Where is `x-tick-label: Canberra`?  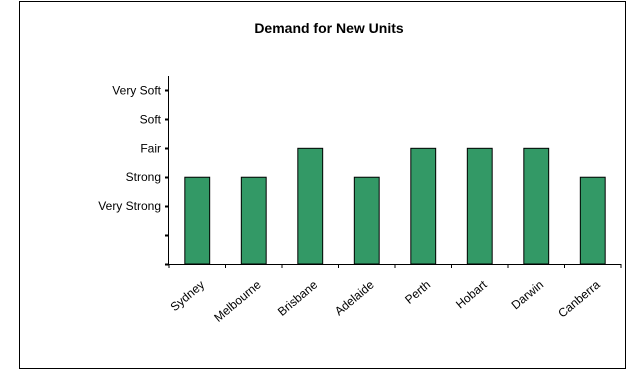 x-tick-label: Canberra is located at coordinates (579, 298).